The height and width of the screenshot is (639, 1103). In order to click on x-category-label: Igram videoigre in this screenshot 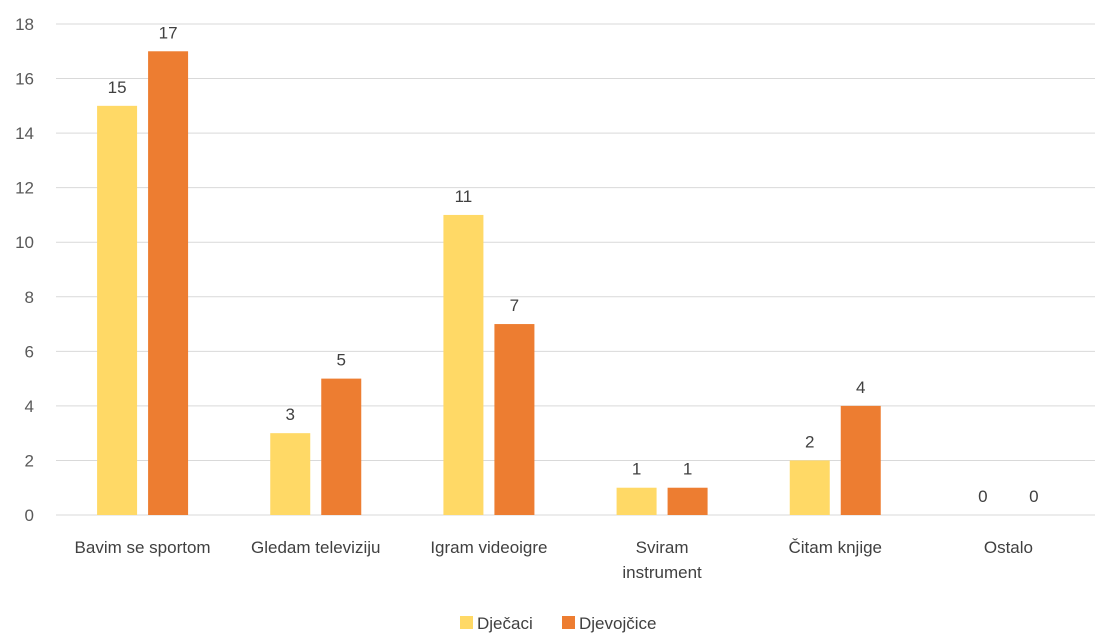, I will do `click(488, 547)`.